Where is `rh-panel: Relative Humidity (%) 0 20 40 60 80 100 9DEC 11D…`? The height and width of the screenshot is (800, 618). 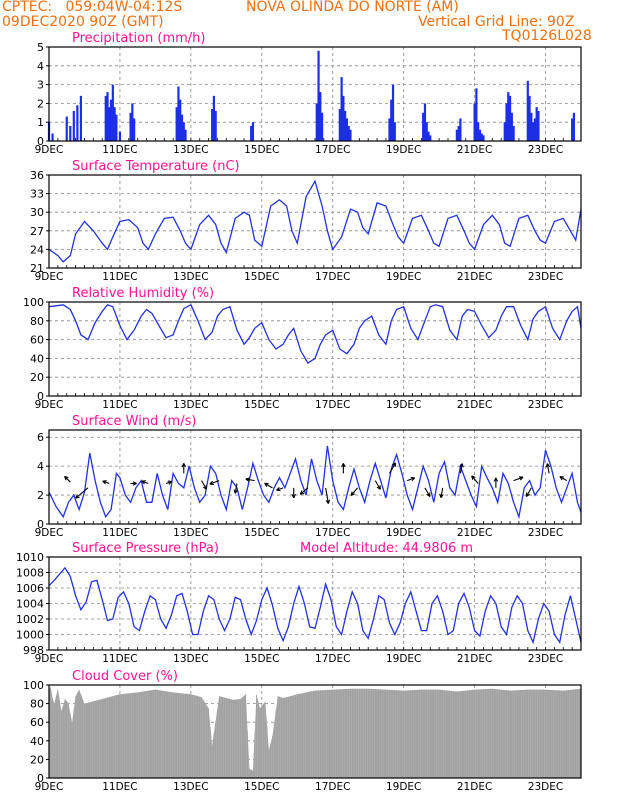 rh-panel: Relative Humidity (%) 0 20 40 60 80 100 9DEC 11D… is located at coordinates (302, 348).